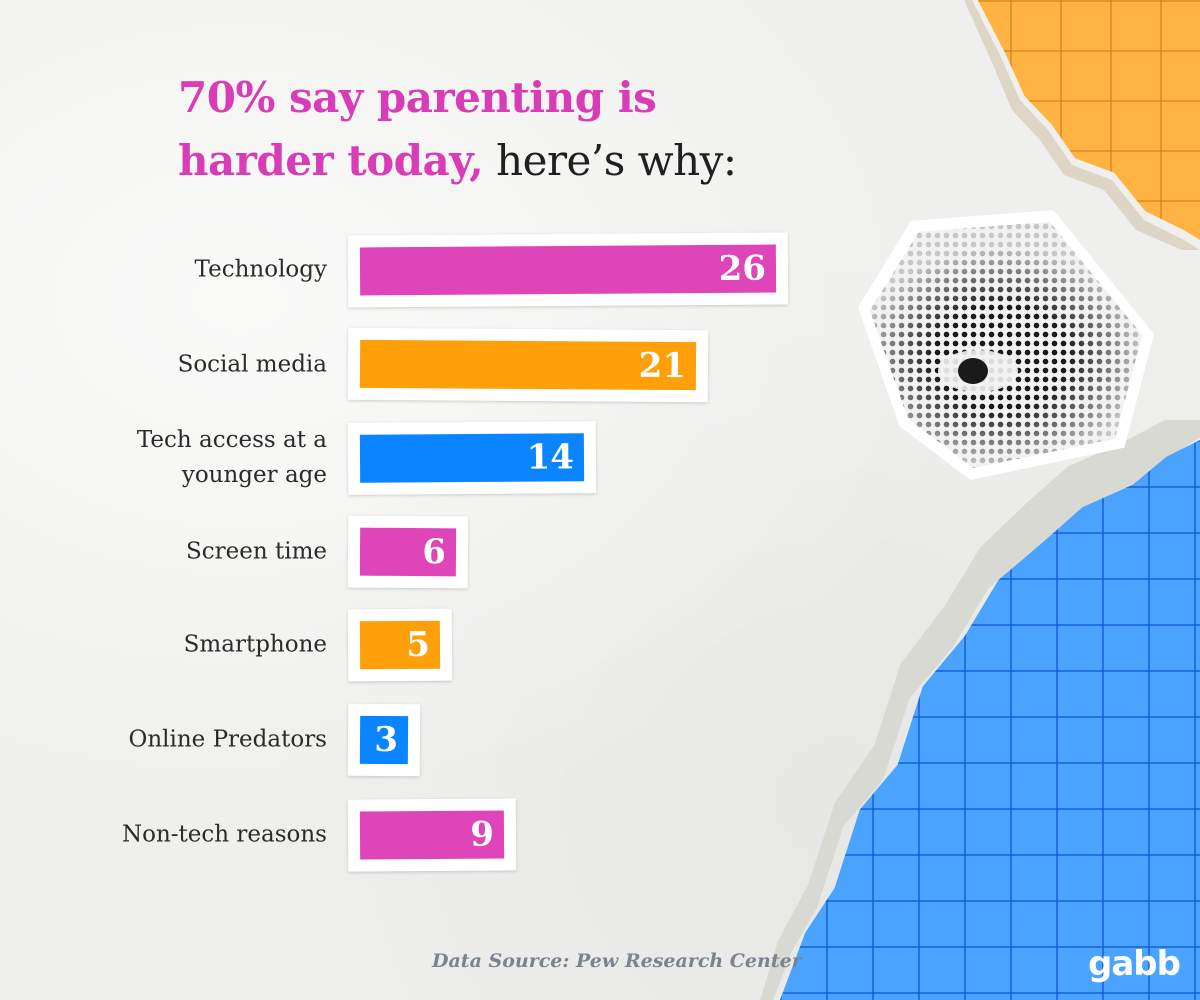  Describe the element at coordinates (617, 961) in the screenshot. I see `data-source: Data Source: Pew Research Center` at that location.